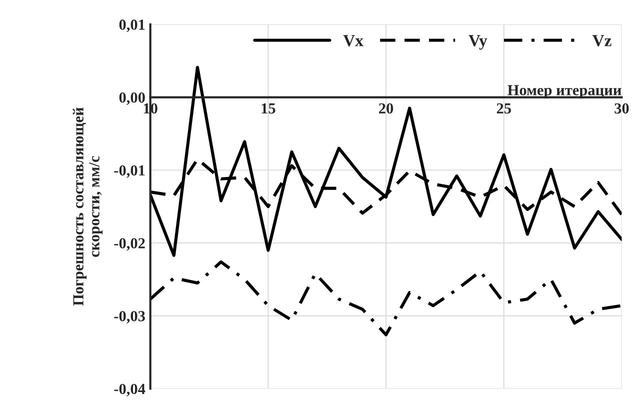 This screenshot has width=637, height=407. I want to click on y-tick-label: 0,00, so click(132, 98).